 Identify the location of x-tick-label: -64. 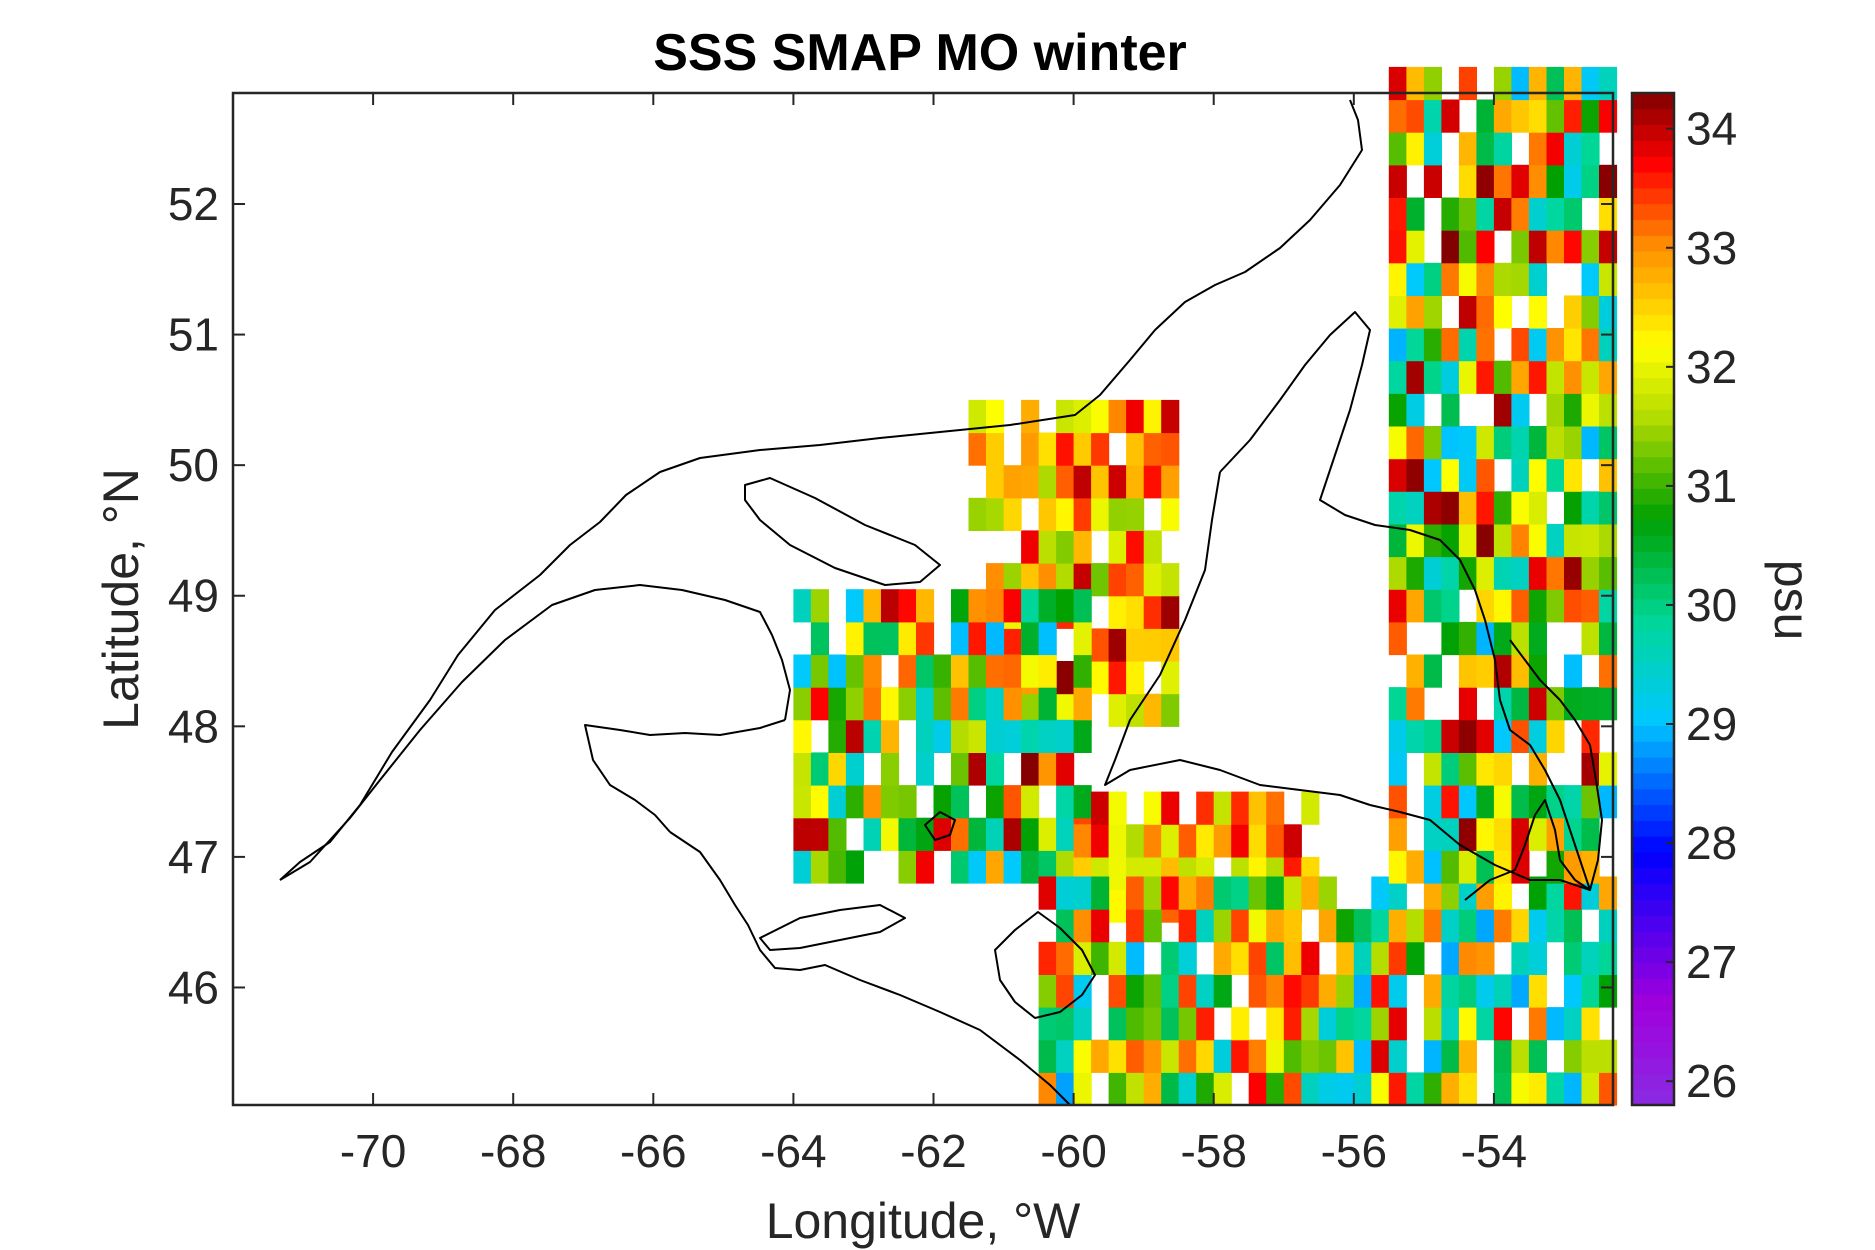
(793, 1151).